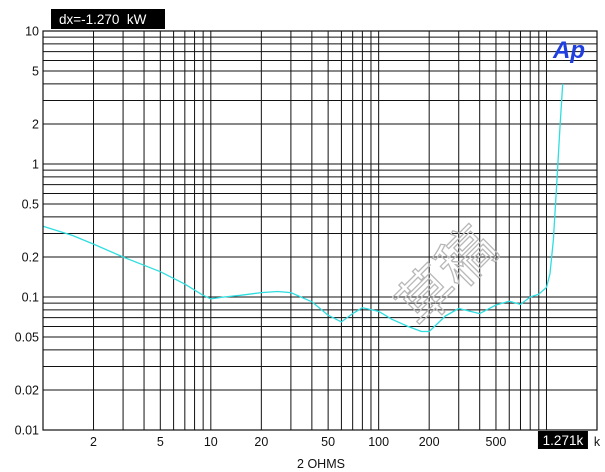  I want to click on cursor-marker: 1.271k, so click(562, 440).